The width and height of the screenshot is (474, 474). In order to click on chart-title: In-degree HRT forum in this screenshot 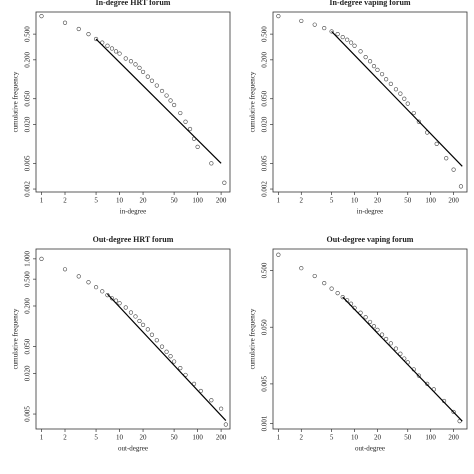, I will do `click(133, 3)`.